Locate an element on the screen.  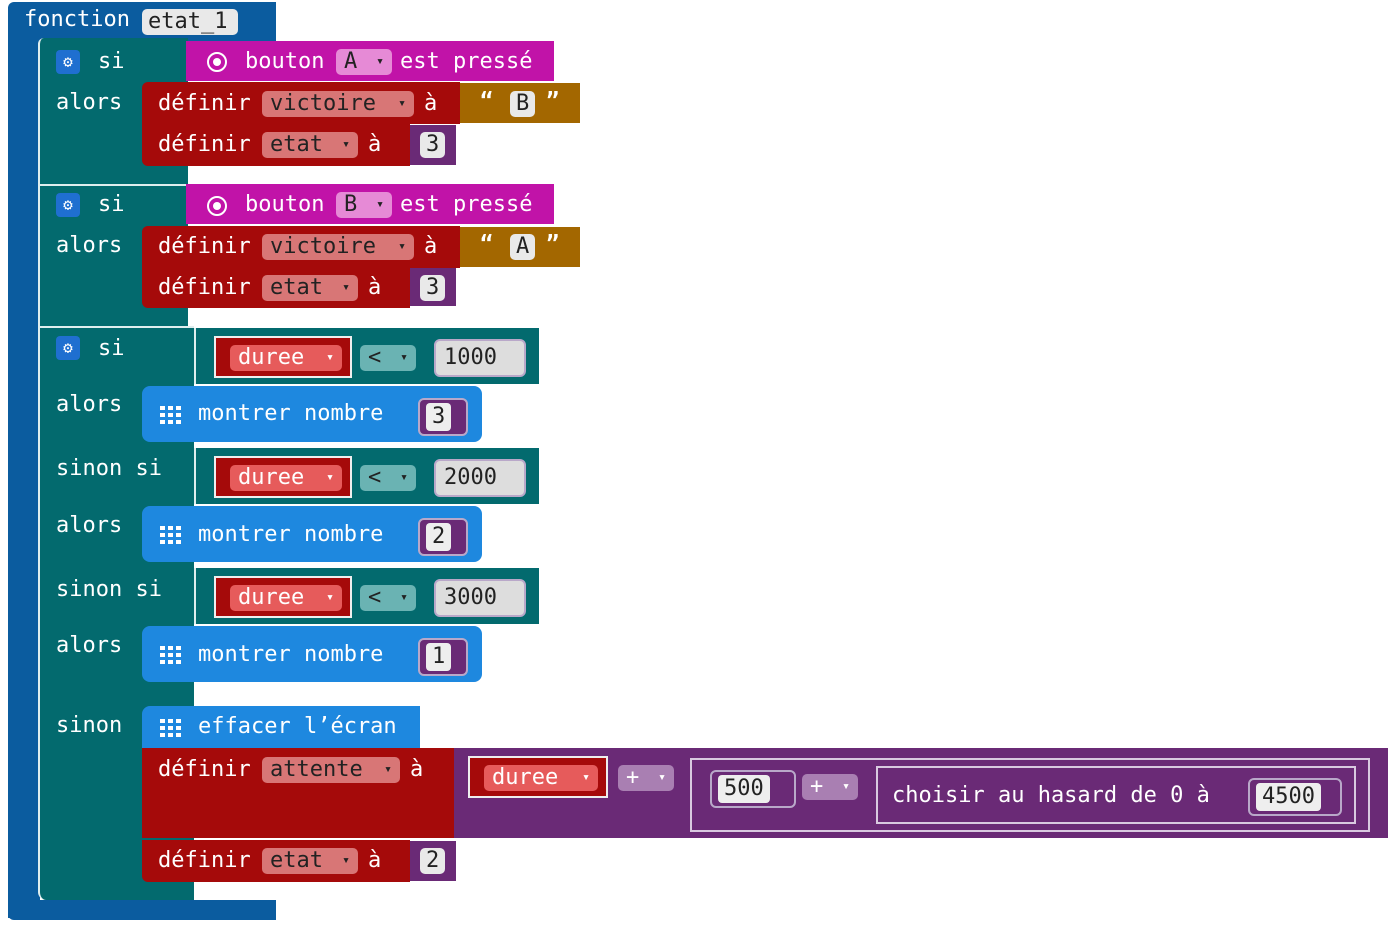
text-value-field: A is located at coordinates (523, 247).